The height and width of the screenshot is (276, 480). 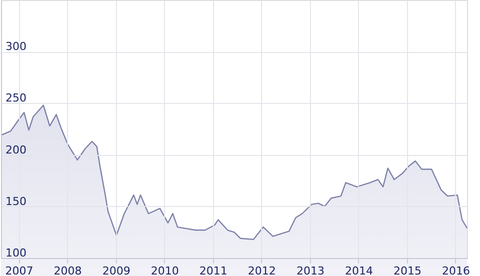 I want to click on x-tick-label: 2007, so click(x=19, y=270).